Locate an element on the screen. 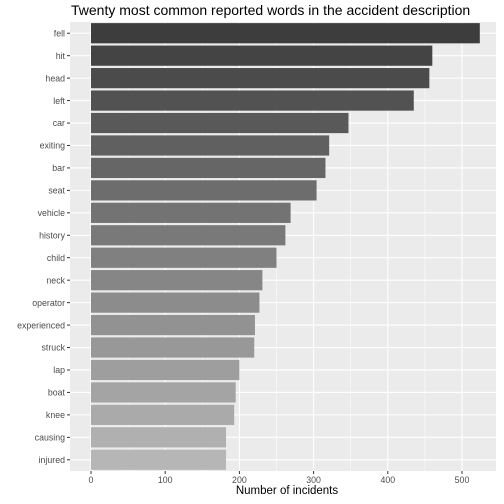 Image resolution: width=504 pixels, height=504 pixels. y-tick-label: hit is located at coordinates (61, 56).